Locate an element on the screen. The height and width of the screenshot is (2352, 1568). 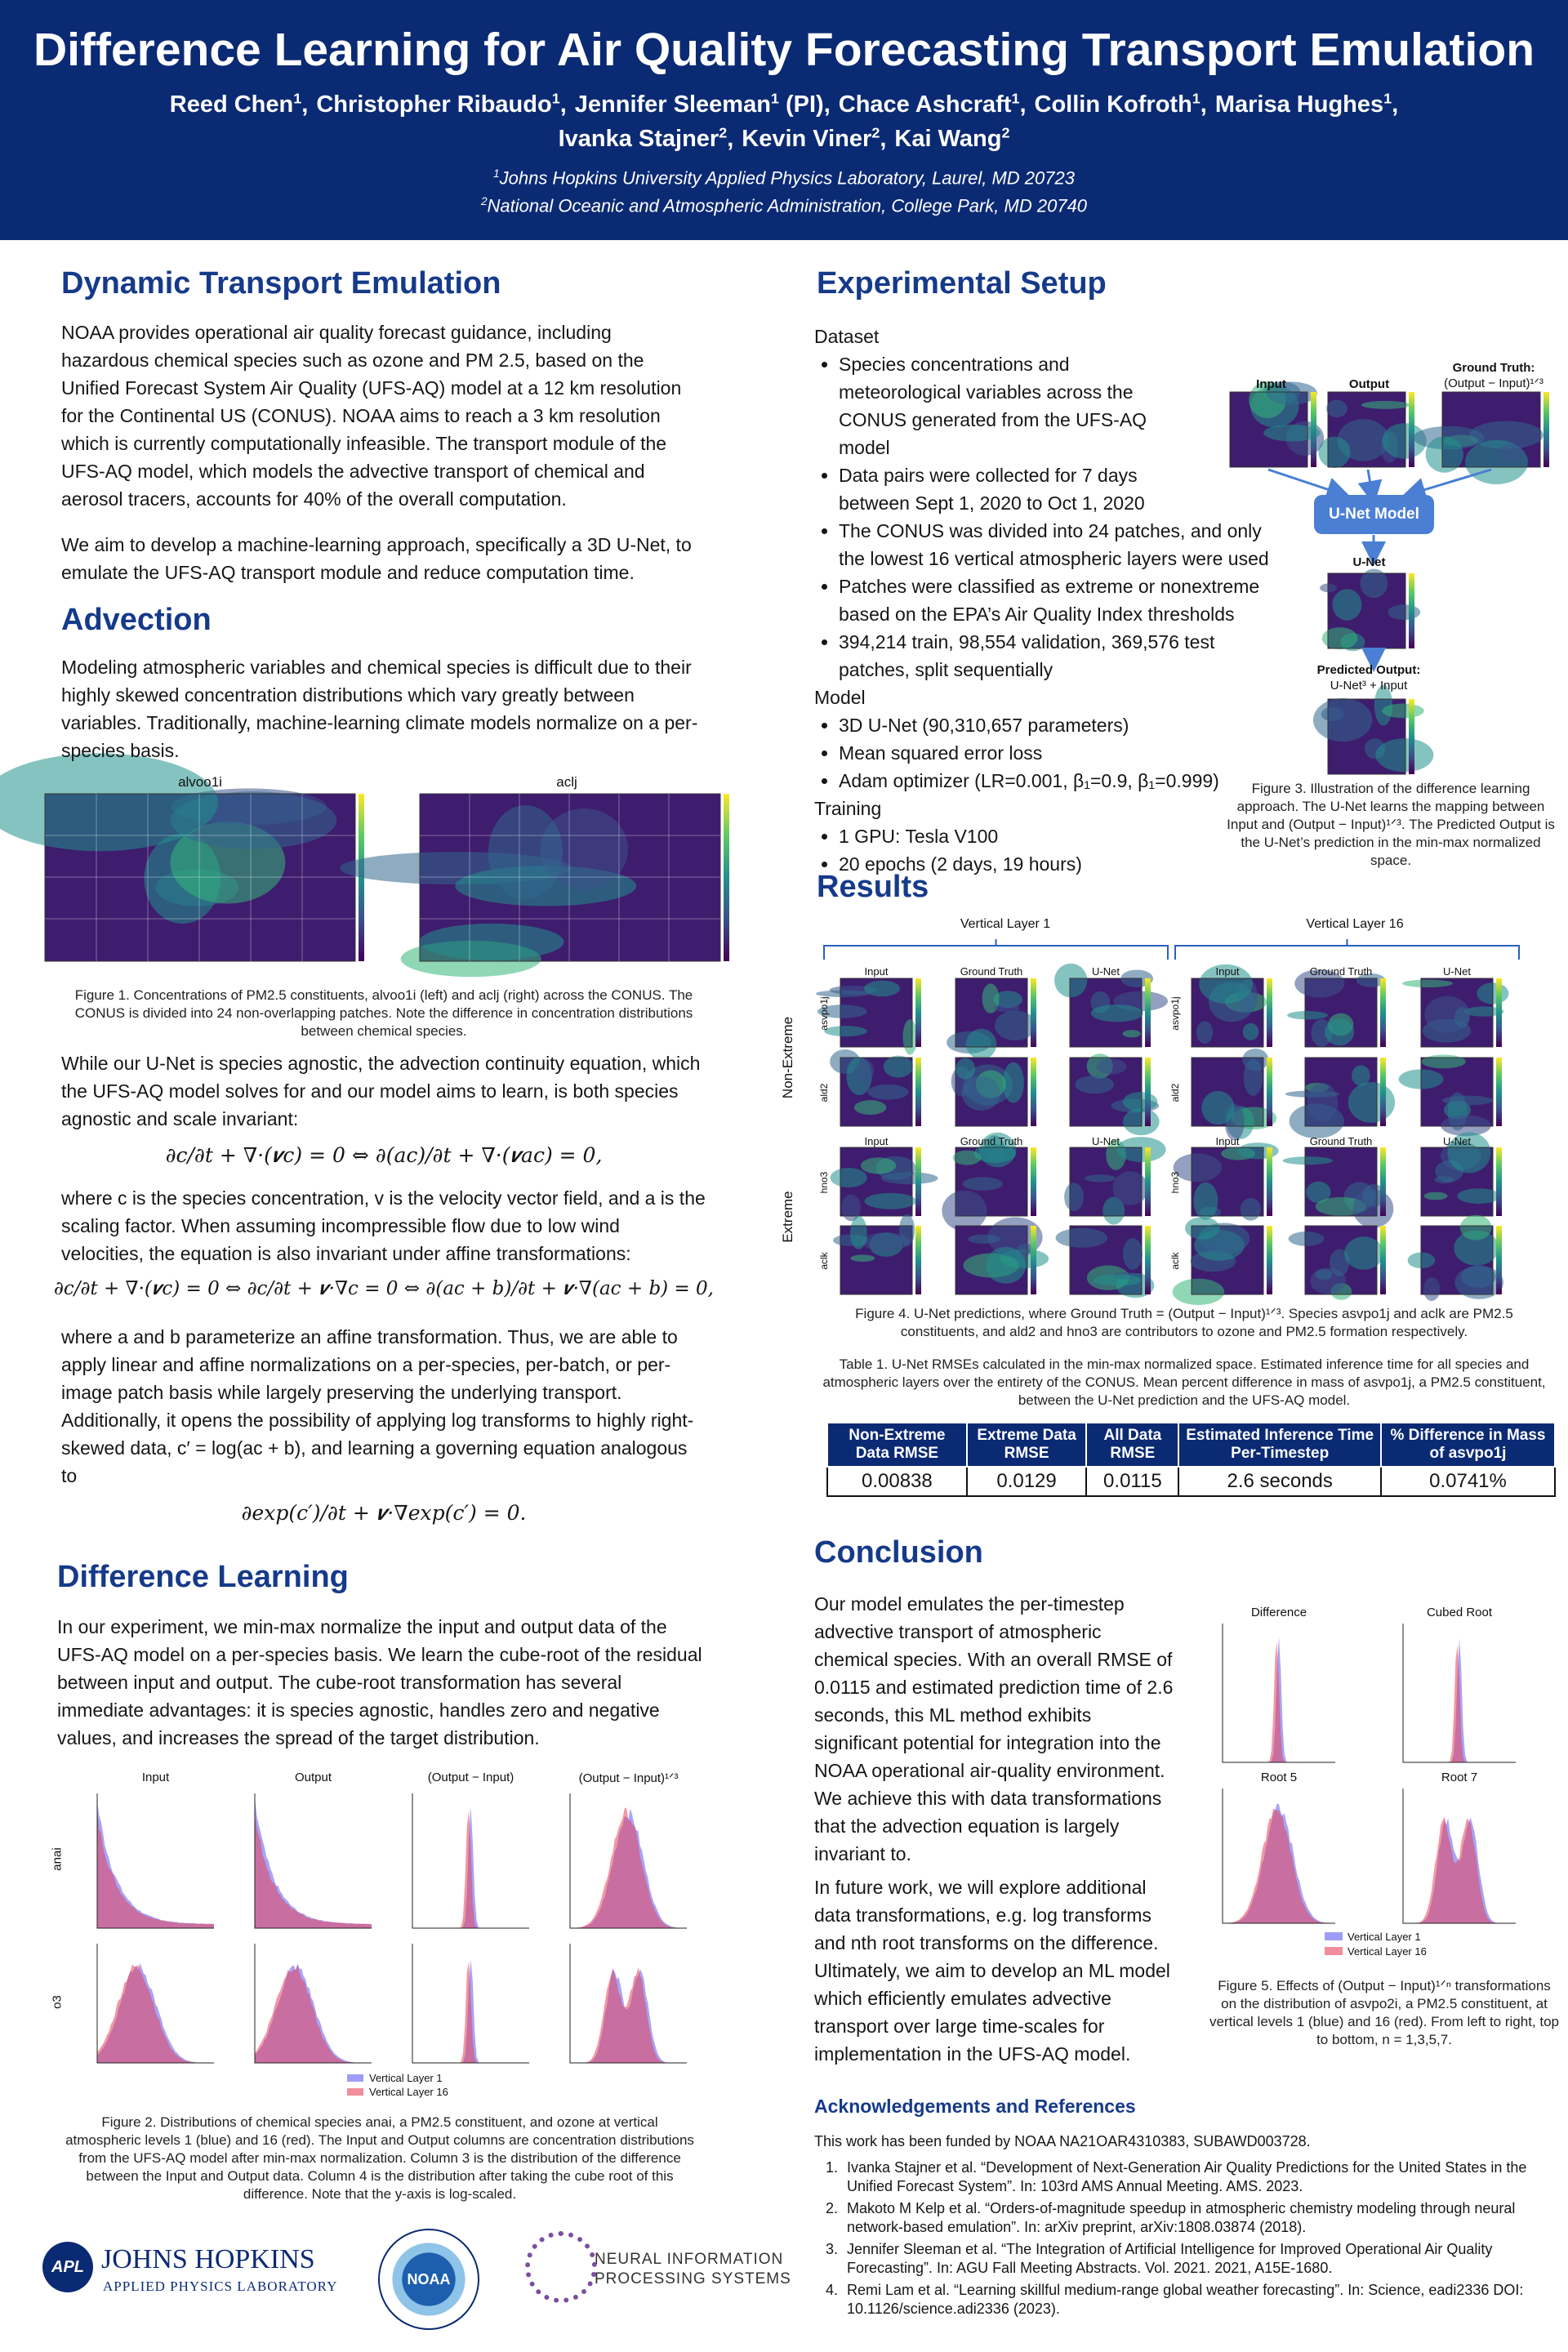
axis-frame is located at coordinates (313, 2004).